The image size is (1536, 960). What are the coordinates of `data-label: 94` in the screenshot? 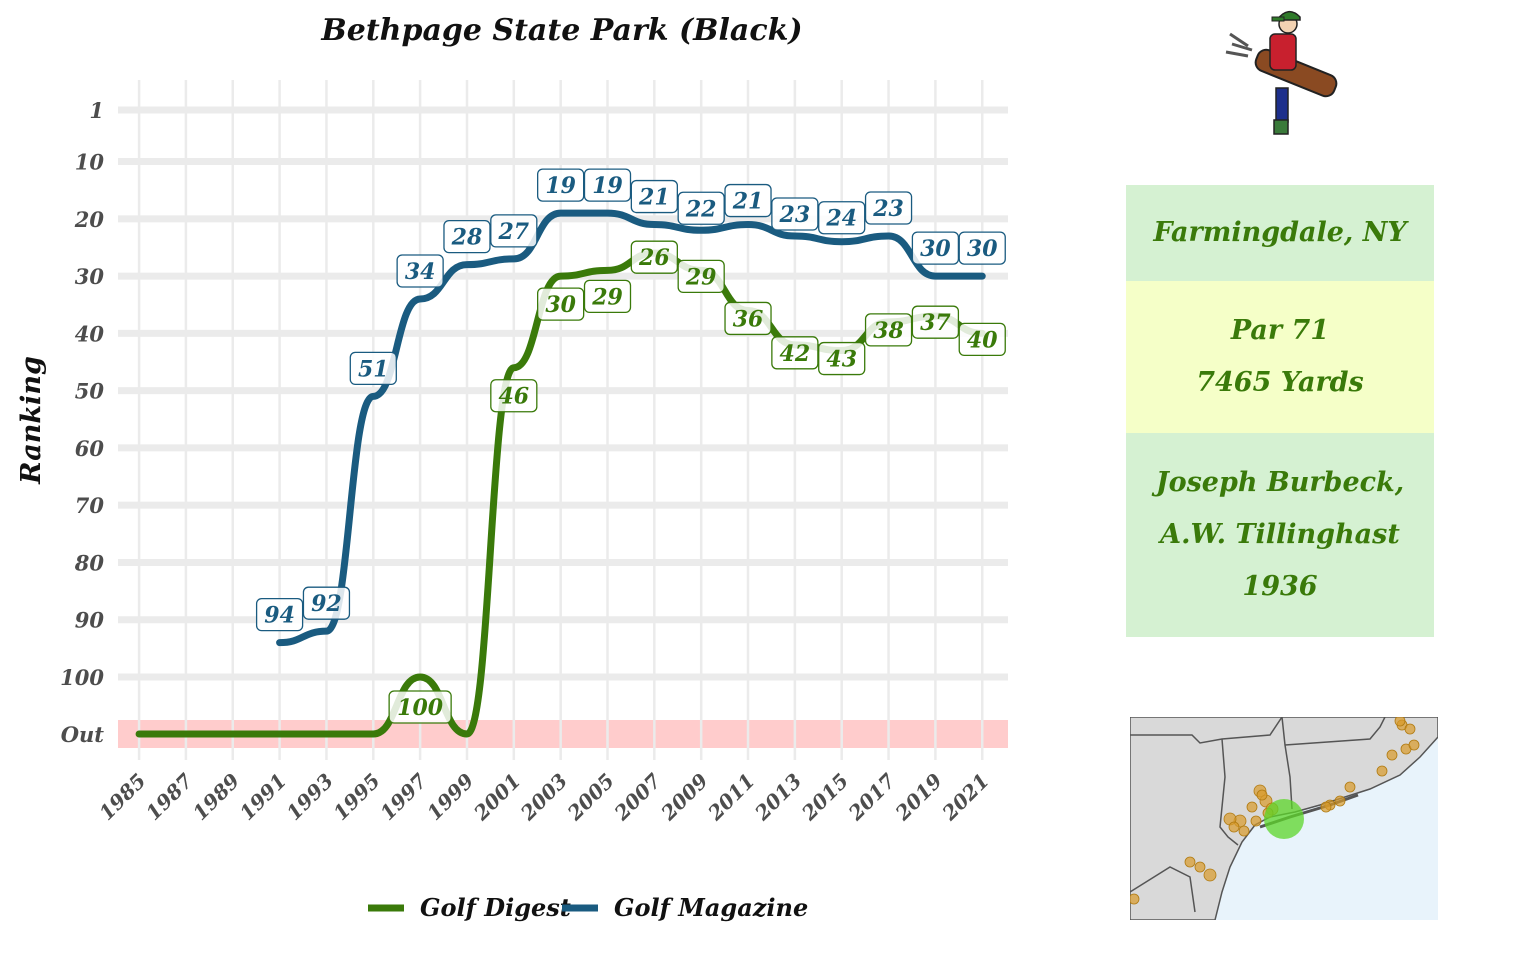 It's located at (279, 614).